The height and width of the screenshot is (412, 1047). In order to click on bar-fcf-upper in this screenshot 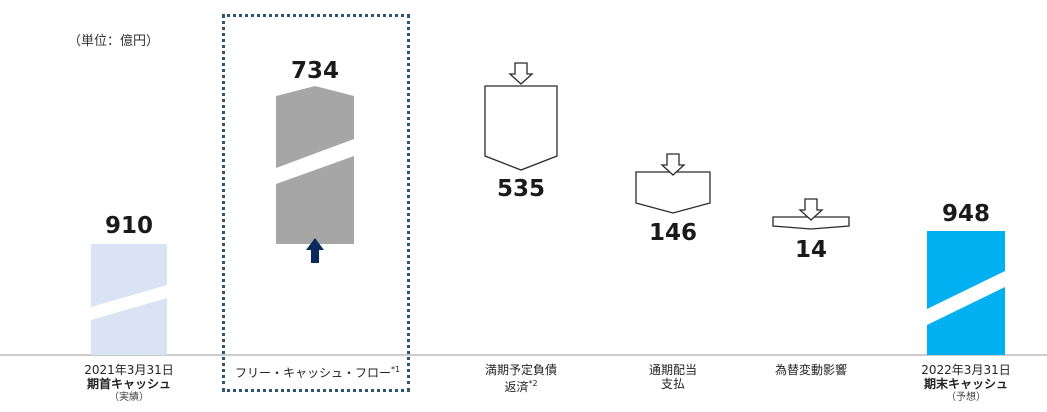, I will do `click(315, 127)`.